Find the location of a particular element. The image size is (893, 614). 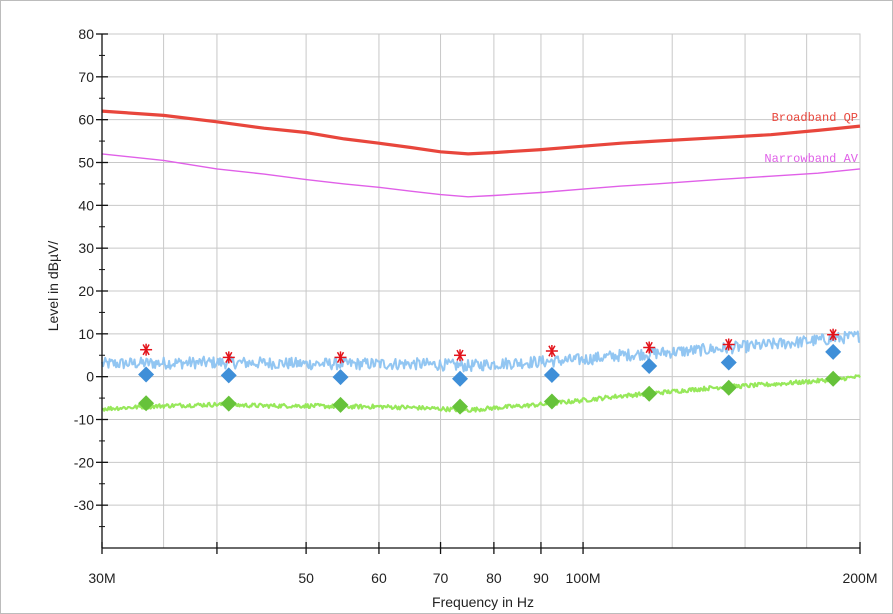

x-tick-label: 30M is located at coordinates (101, 578).